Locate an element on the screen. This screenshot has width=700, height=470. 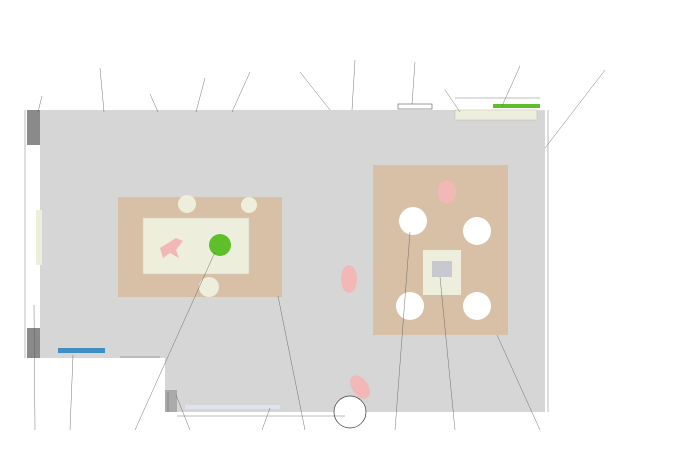
wall-top-left is located at coordinates (33, 127).